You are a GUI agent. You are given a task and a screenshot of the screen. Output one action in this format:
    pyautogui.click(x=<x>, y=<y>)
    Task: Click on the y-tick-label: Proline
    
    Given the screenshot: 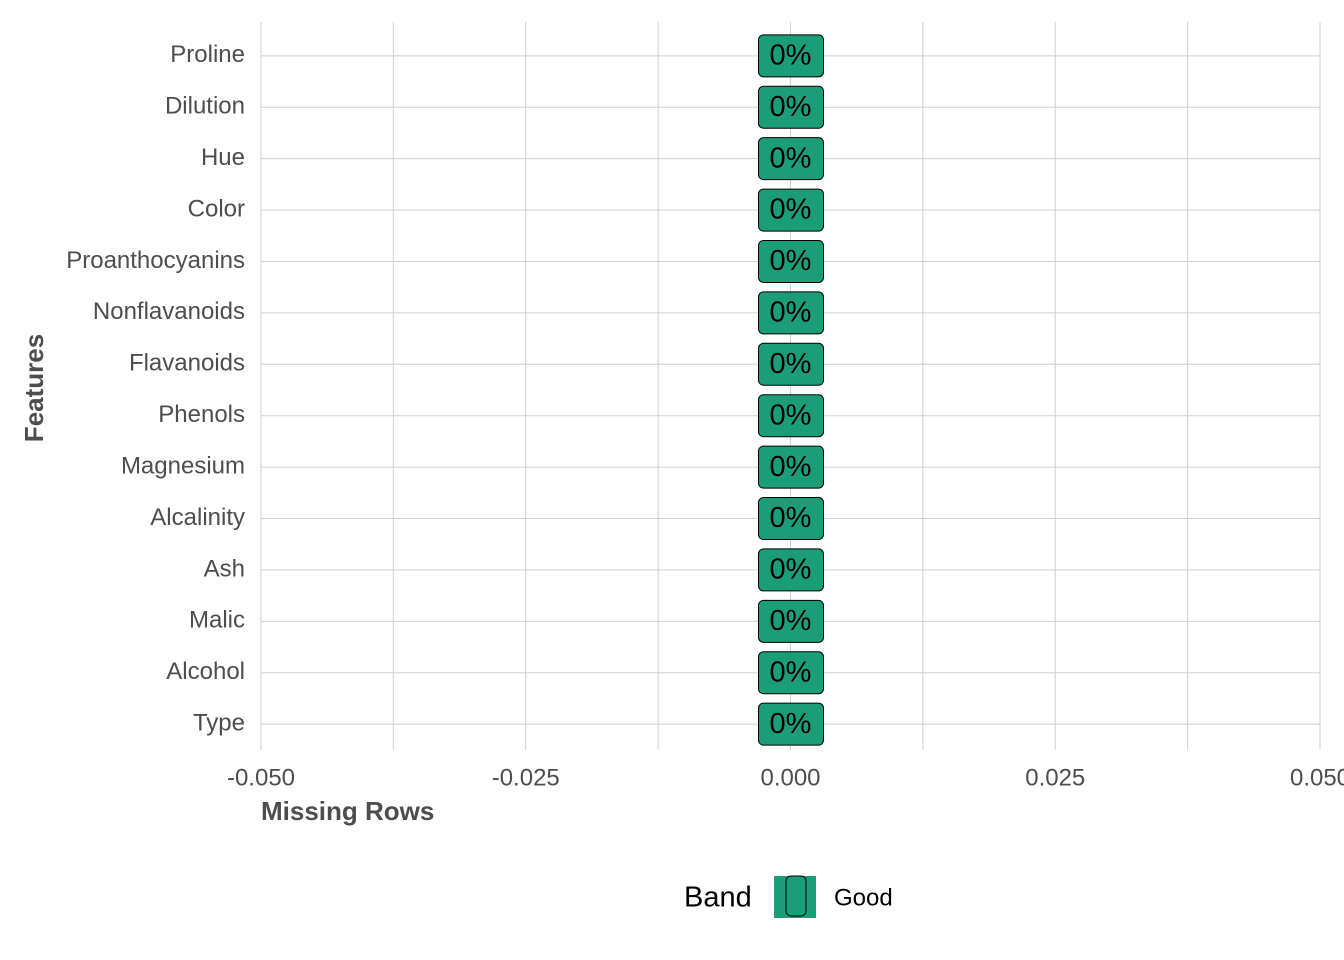 What is the action you would take?
    pyautogui.click(x=207, y=54)
    